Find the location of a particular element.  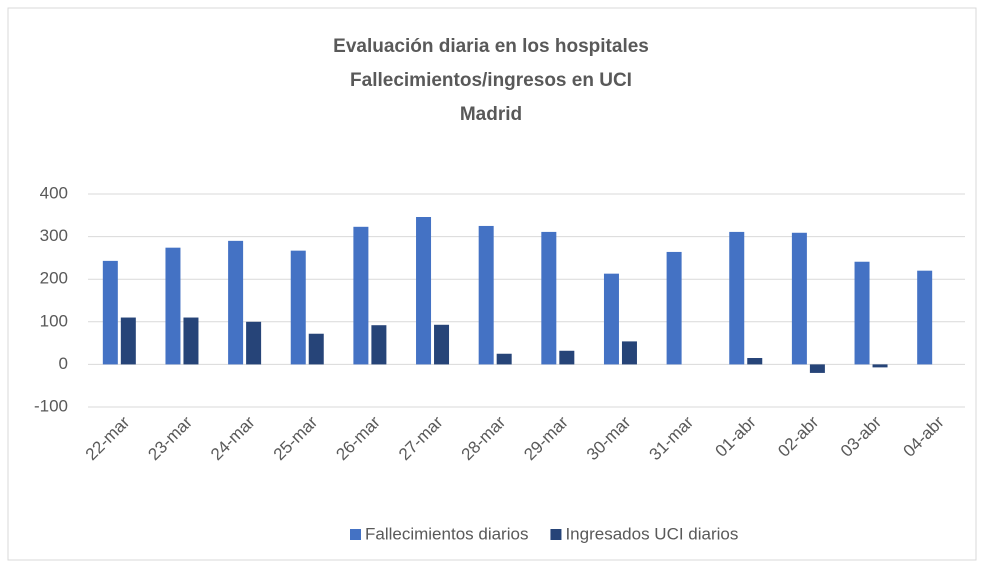

legend-label: Fallecimientos diarios is located at coordinates (446, 533).